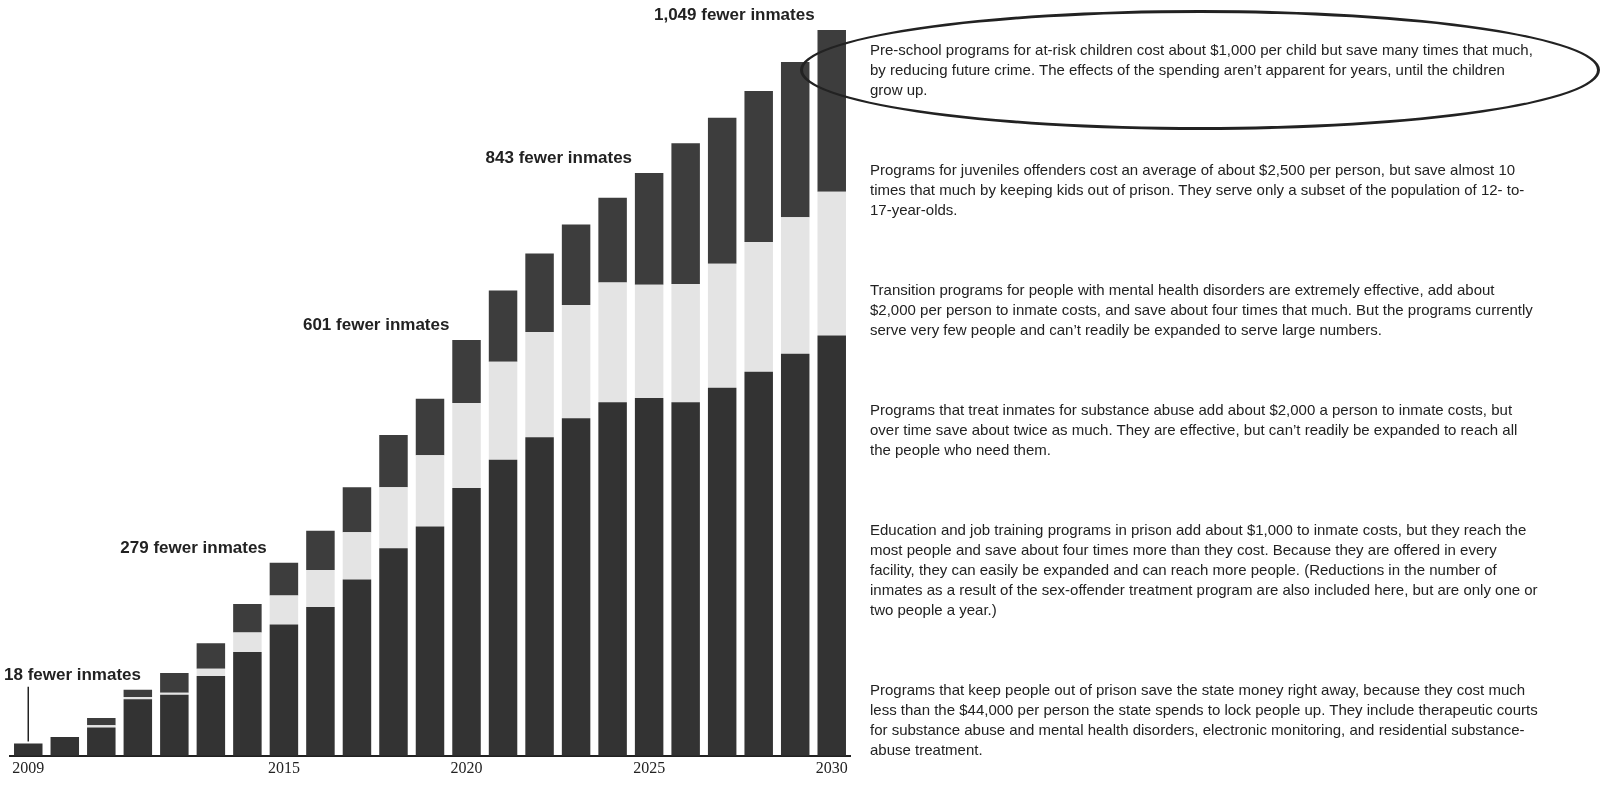 The height and width of the screenshot is (787, 1621). What do you see at coordinates (1198, 190) in the screenshot?
I see `text: Programs for juveniles offenders cost an average of about $2,500 per person, but save almost 10 times that much by keeping kids out of prison. They serve only a subset of the population of 12- to-17-year-olds.` at bounding box center [1198, 190].